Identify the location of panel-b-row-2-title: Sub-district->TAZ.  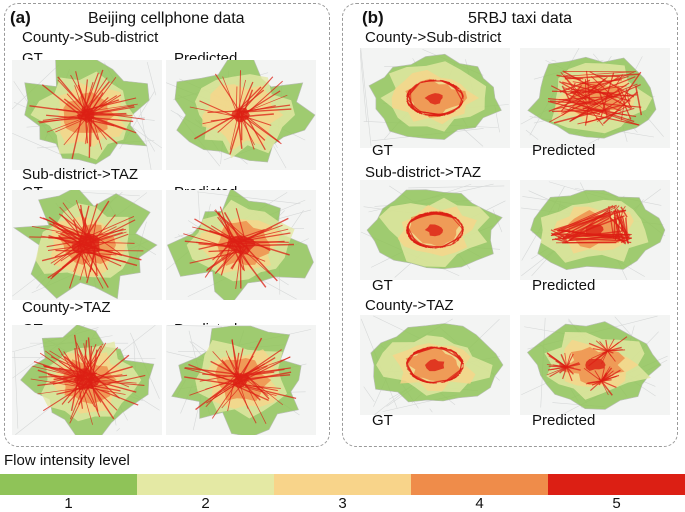
(423, 172).